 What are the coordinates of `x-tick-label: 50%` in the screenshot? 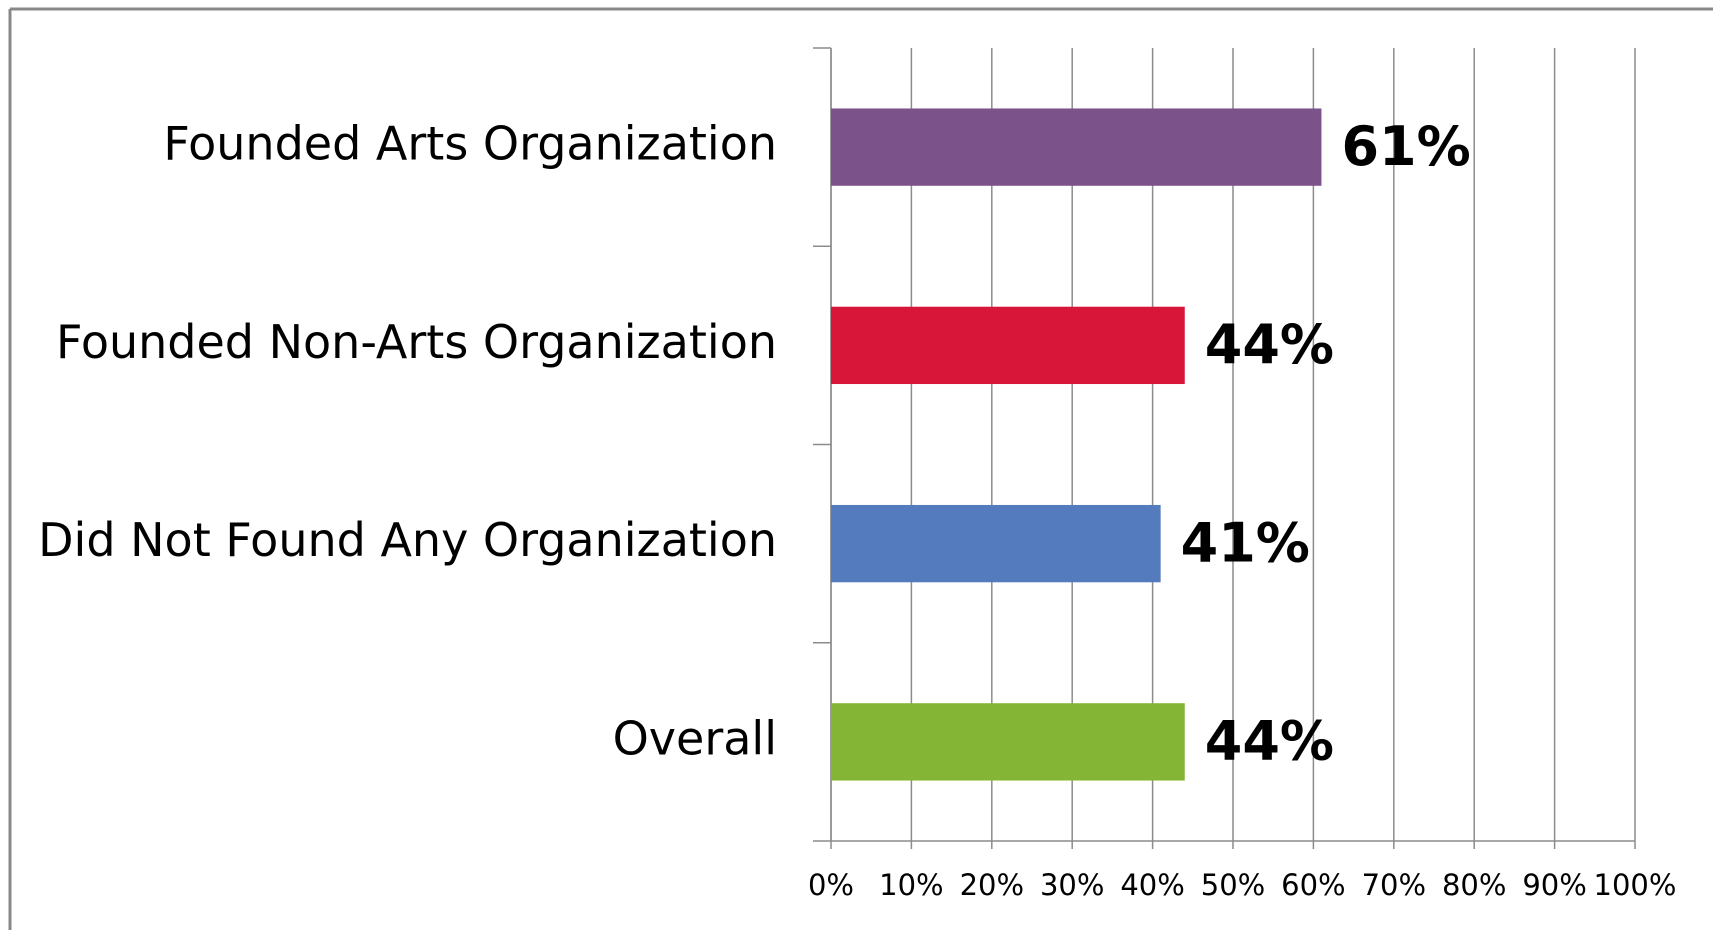 It's located at (1233, 885).